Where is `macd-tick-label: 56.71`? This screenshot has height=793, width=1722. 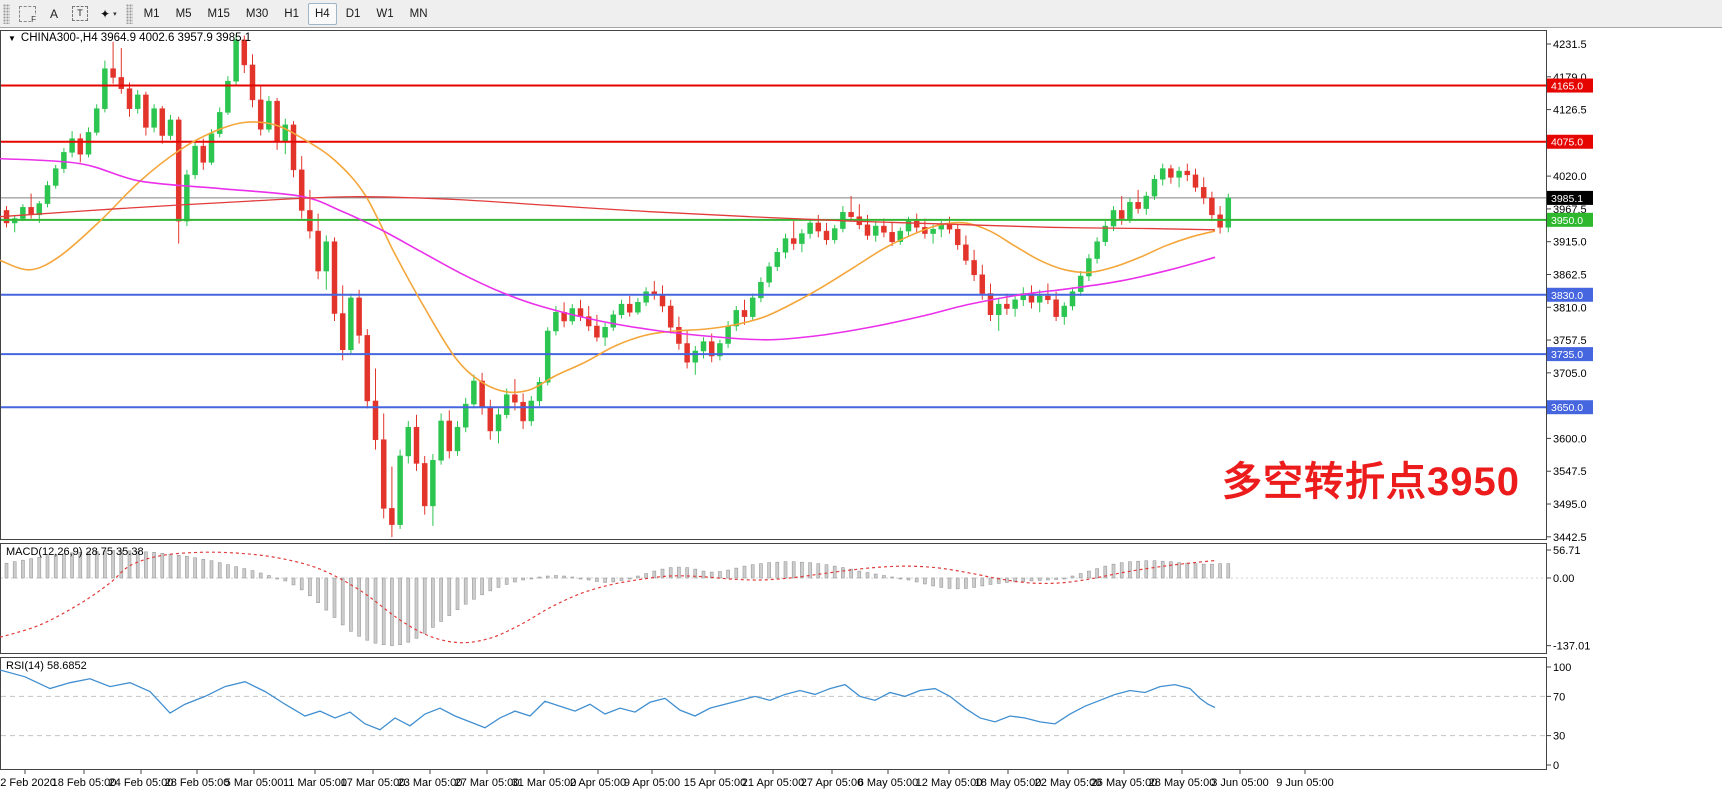 macd-tick-label: 56.71 is located at coordinates (1567, 551).